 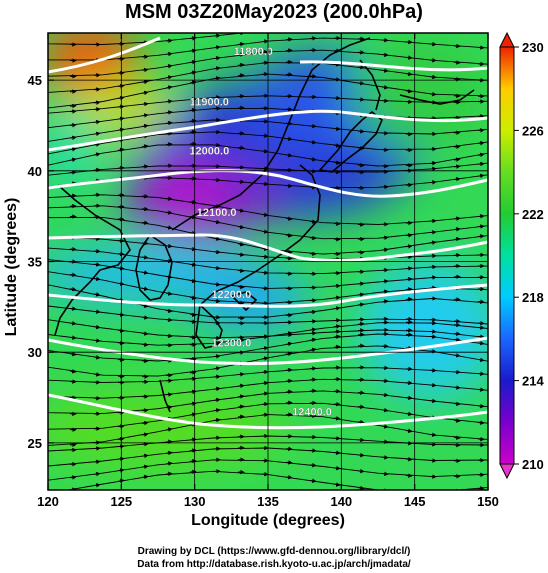 What do you see at coordinates (533, 130) in the screenshot?
I see `colorbar-tick-label: 226` at bounding box center [533, 130].